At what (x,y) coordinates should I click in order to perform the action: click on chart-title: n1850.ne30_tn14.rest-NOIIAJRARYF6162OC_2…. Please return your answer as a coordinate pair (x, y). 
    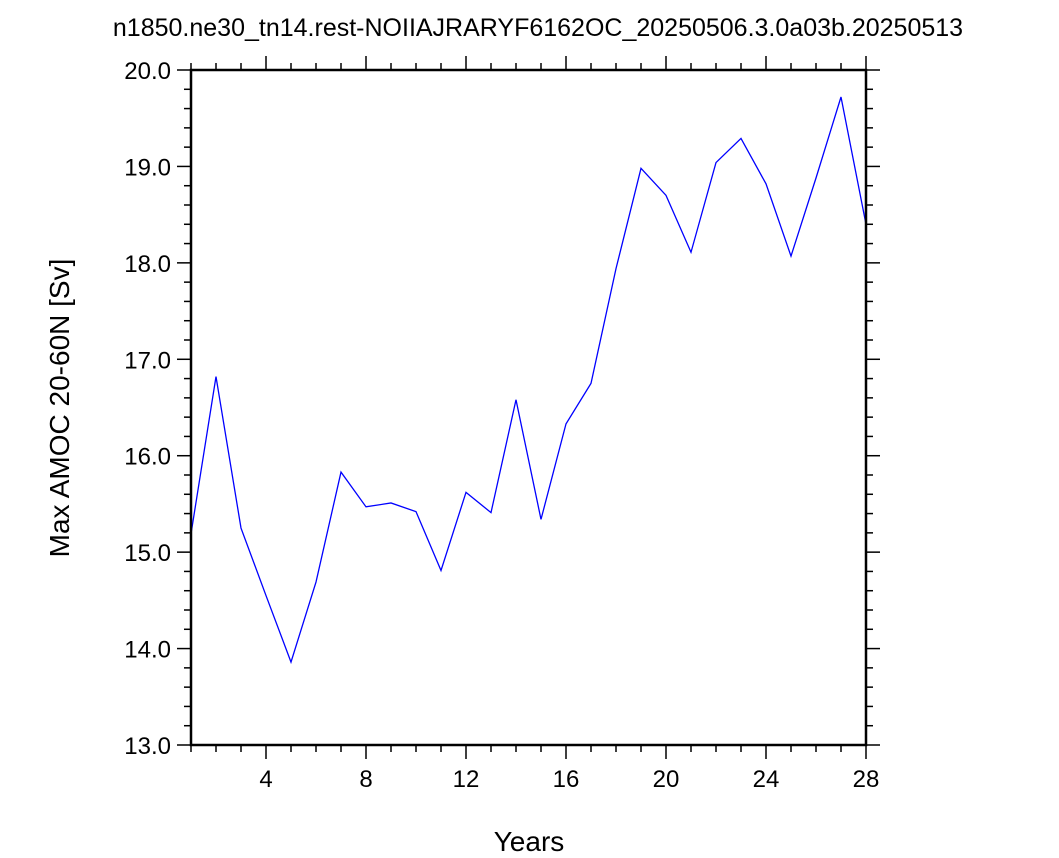
    Looking at the image, I should click on (538, 28).